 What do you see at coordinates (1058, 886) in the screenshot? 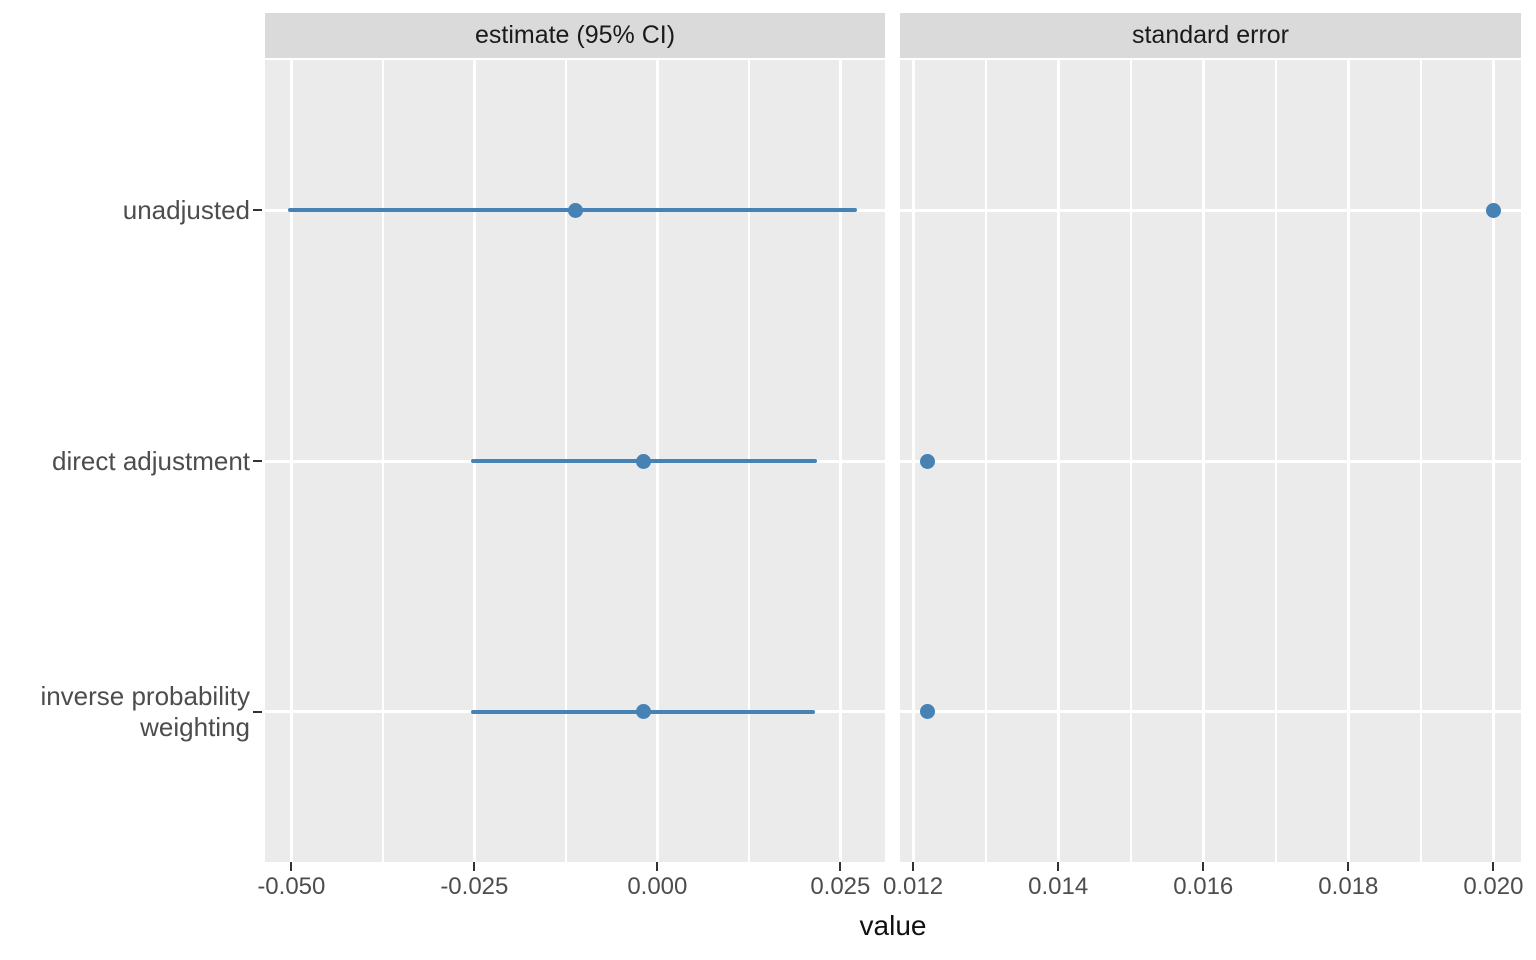
I see `x-axis-tick-label: 0.014` at bounding box center [1058, 886].